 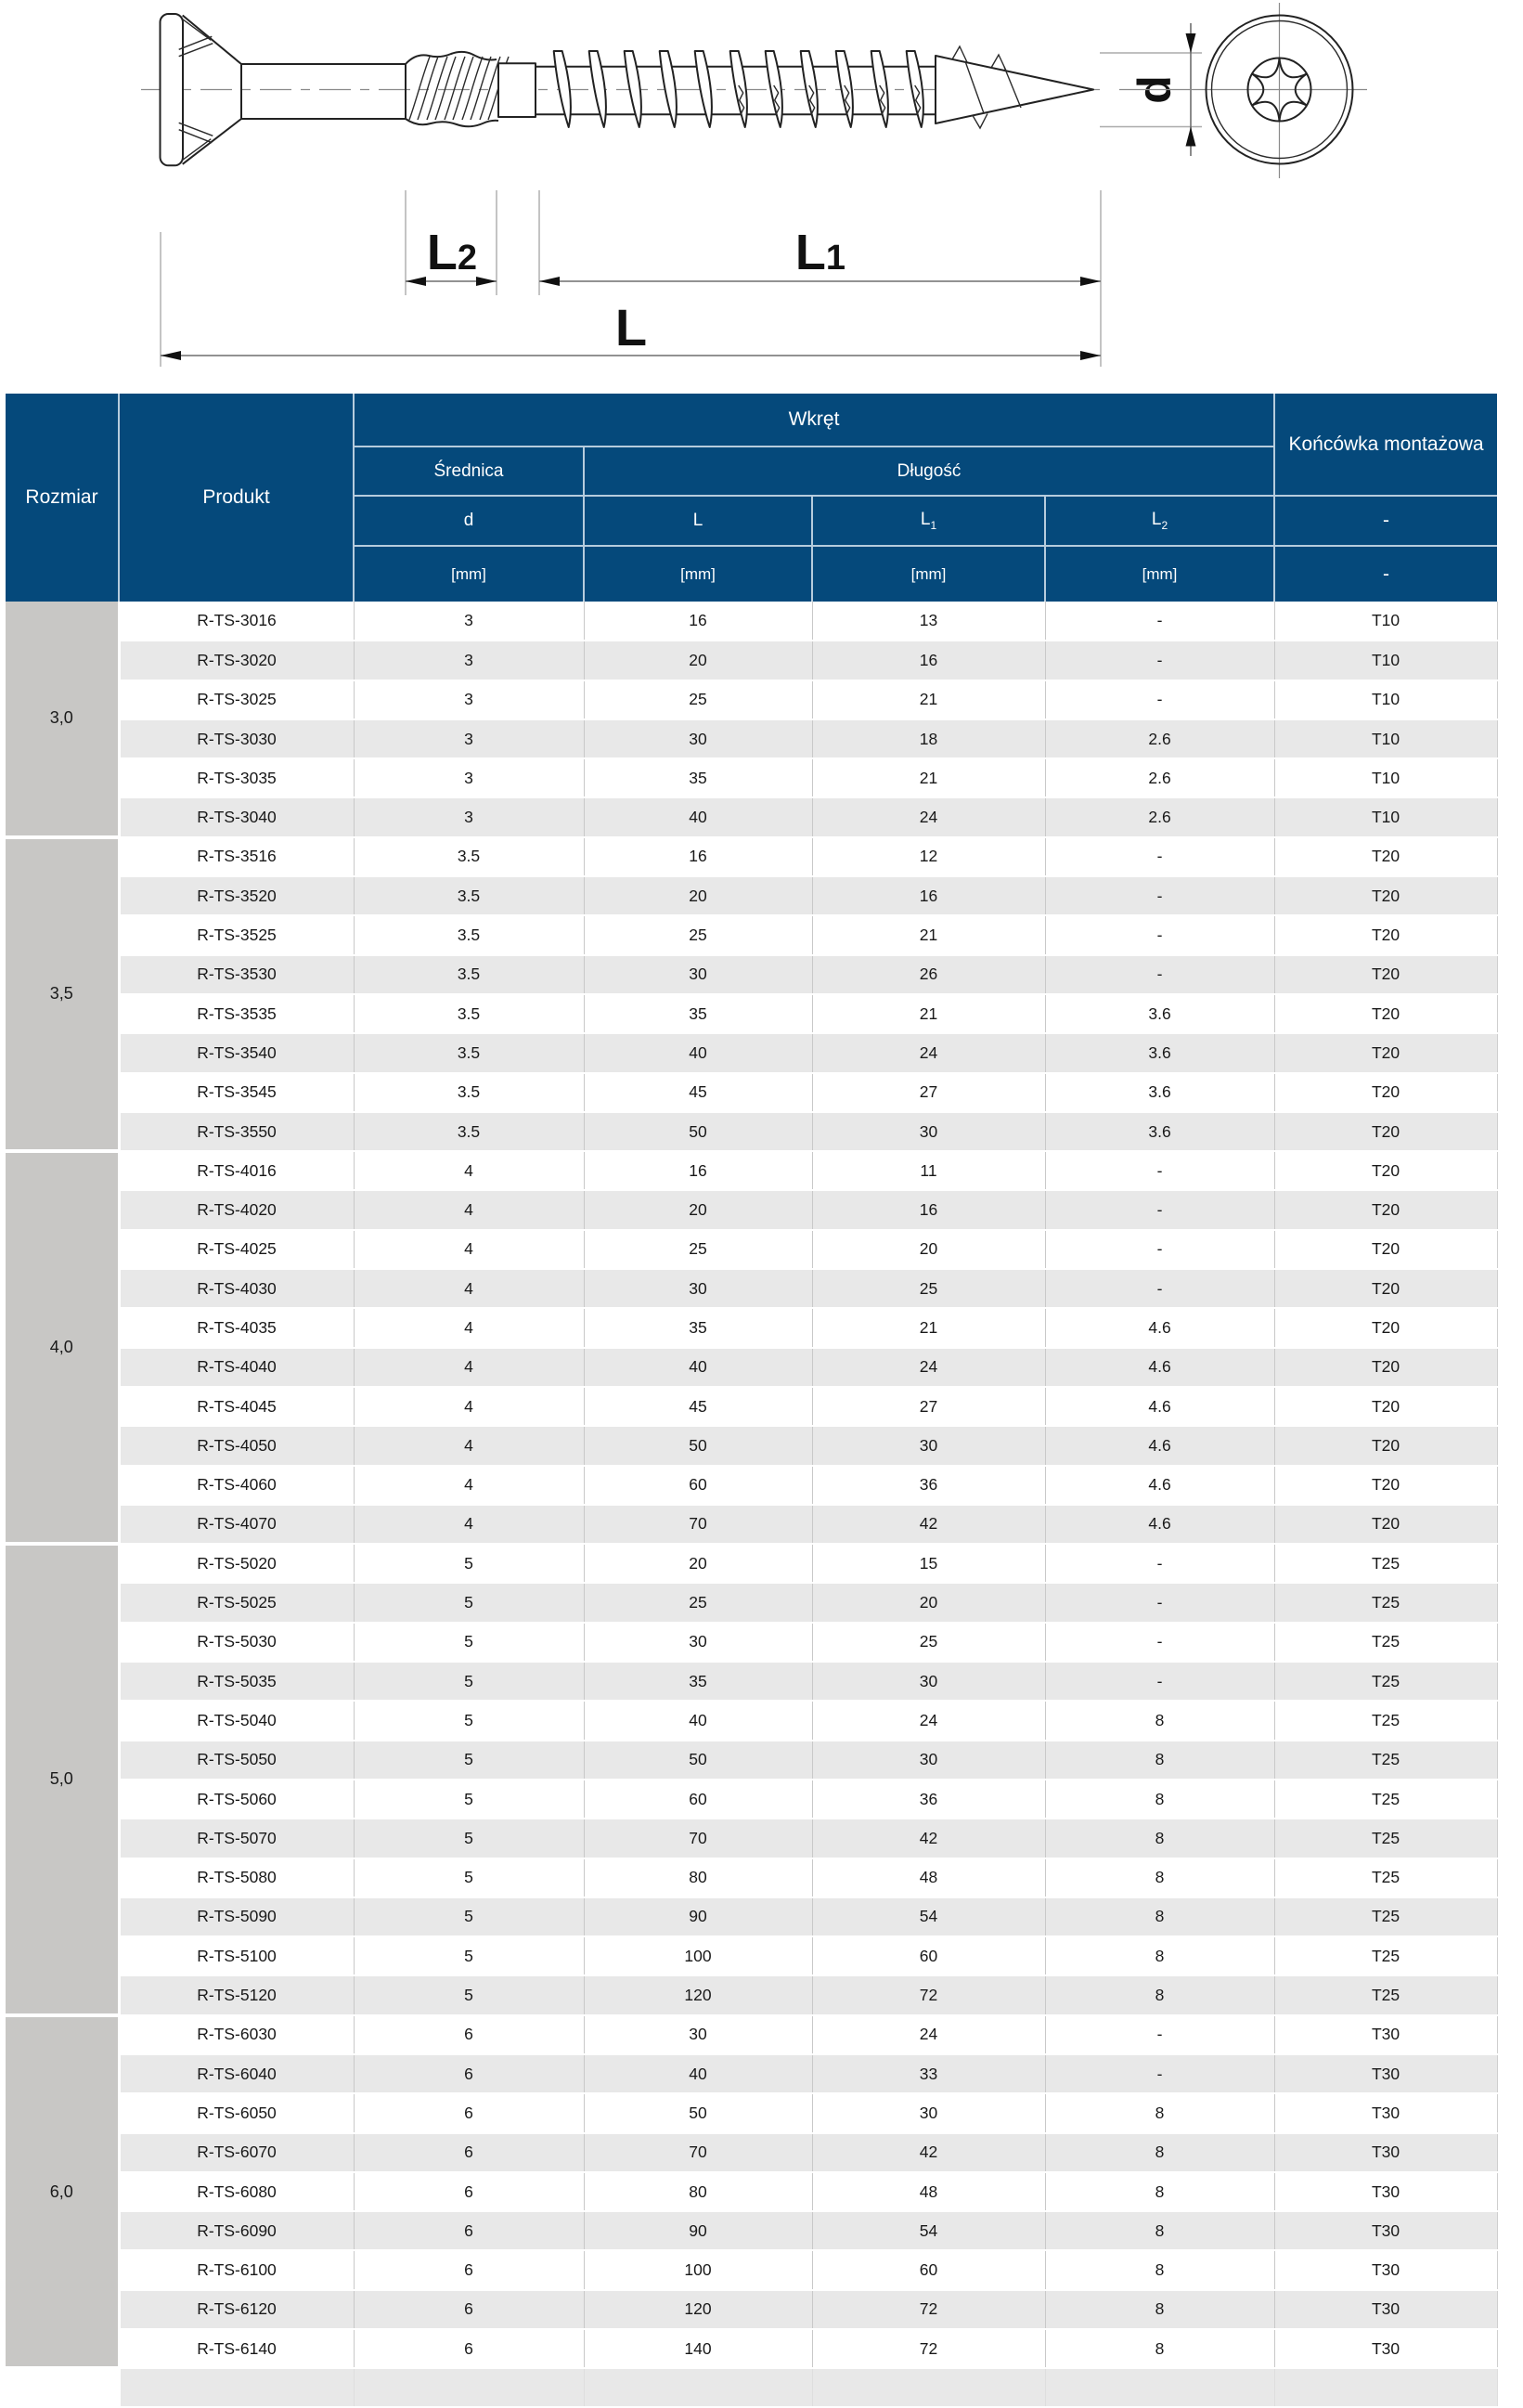 I want to click on L-cell: 70, so click(x=699, y=1525).